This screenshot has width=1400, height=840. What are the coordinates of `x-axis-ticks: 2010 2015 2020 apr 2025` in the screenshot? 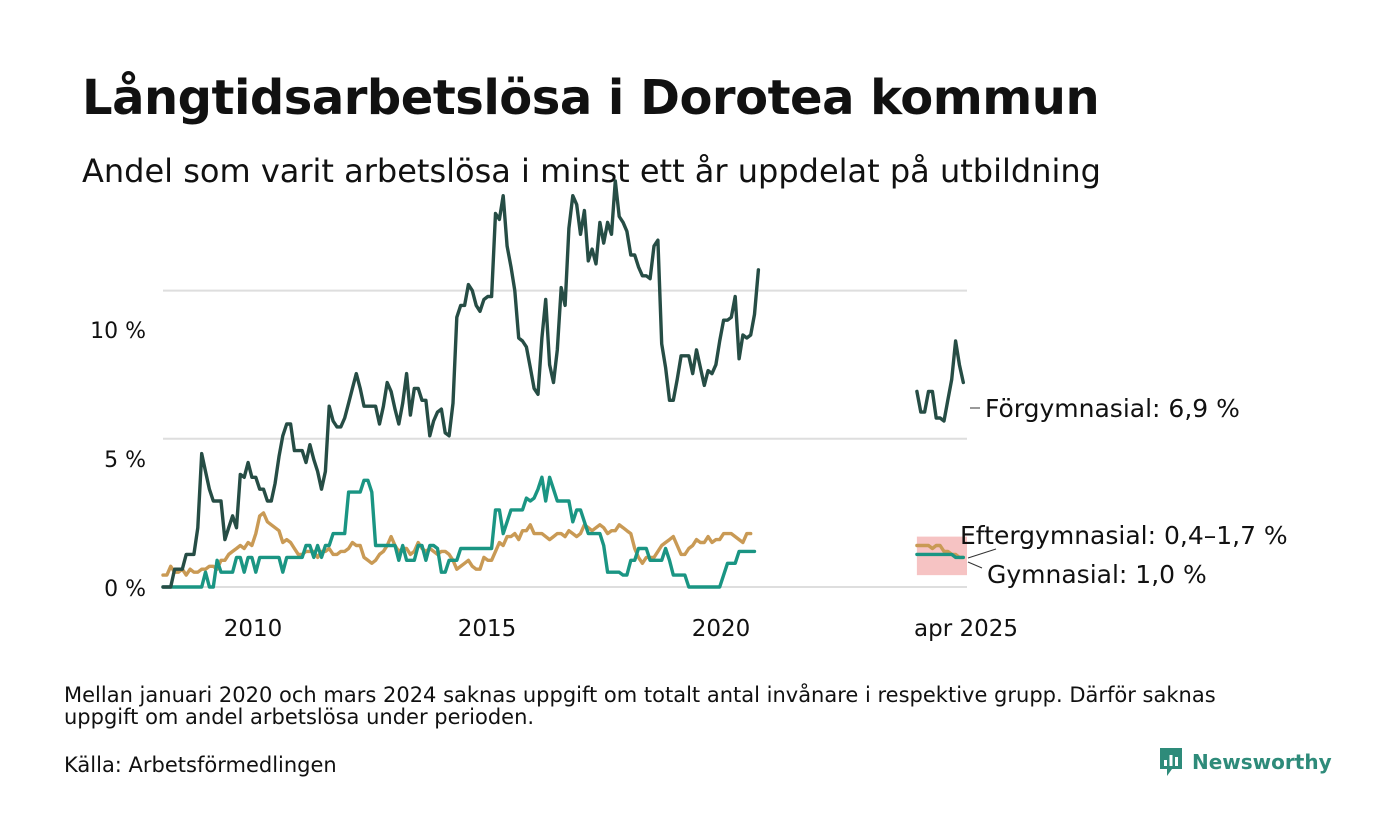 It's located at (621, 629).